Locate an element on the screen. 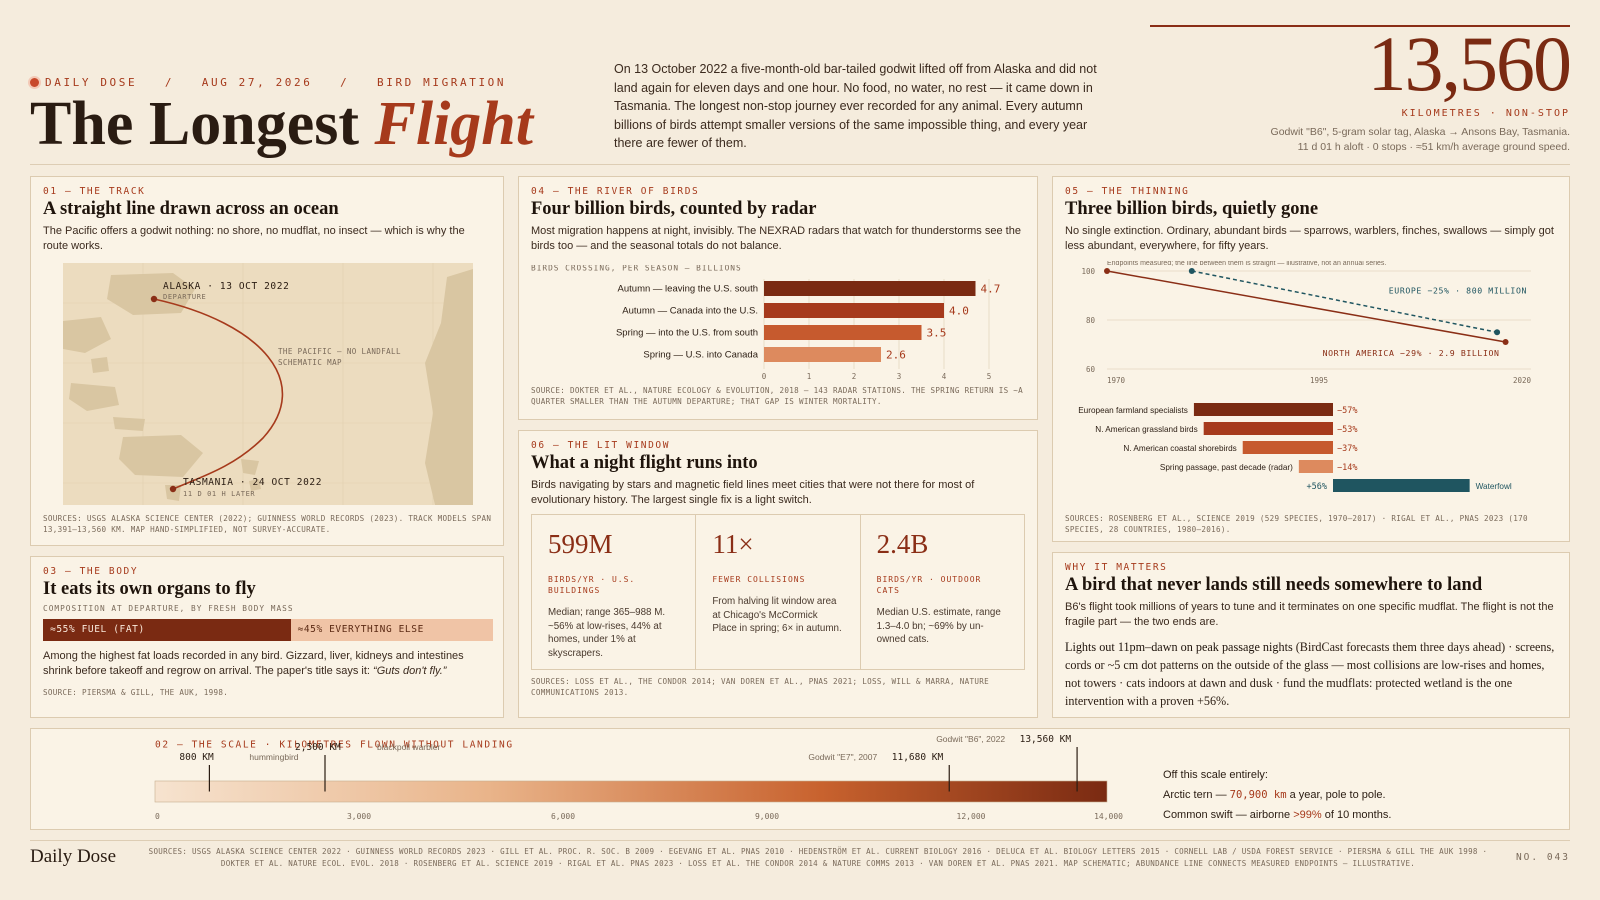 Image resolution: width=1600 pixels, height=900 pixels. big-stat-unit: KILOMETRES · NON-STOP is located at coordinates (1485, 113).